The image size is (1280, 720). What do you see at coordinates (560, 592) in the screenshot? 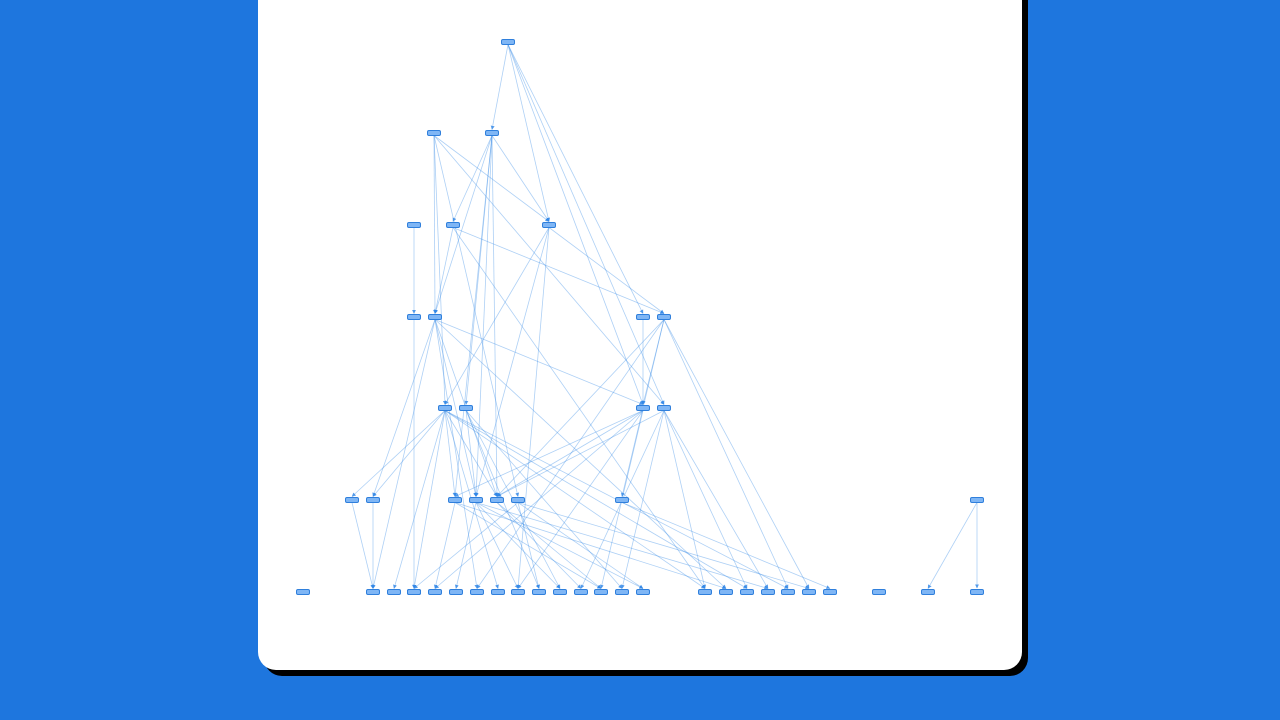
I see `graph-node-b11` at bounding box center [560, 592].